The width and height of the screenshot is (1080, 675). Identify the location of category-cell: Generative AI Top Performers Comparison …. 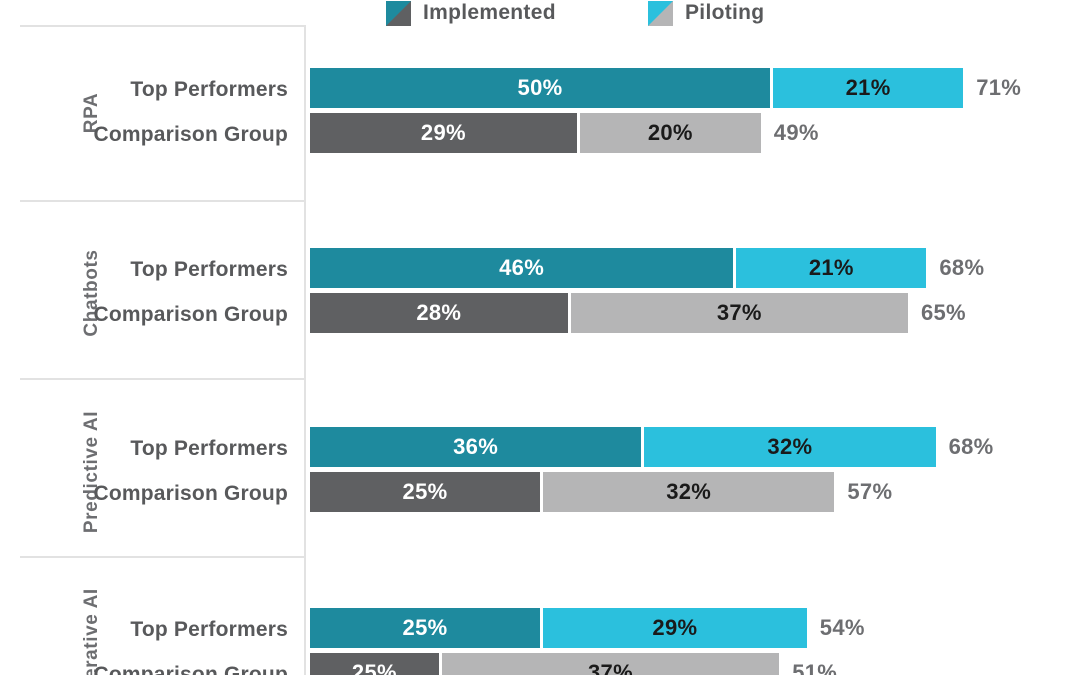
(163, 615).